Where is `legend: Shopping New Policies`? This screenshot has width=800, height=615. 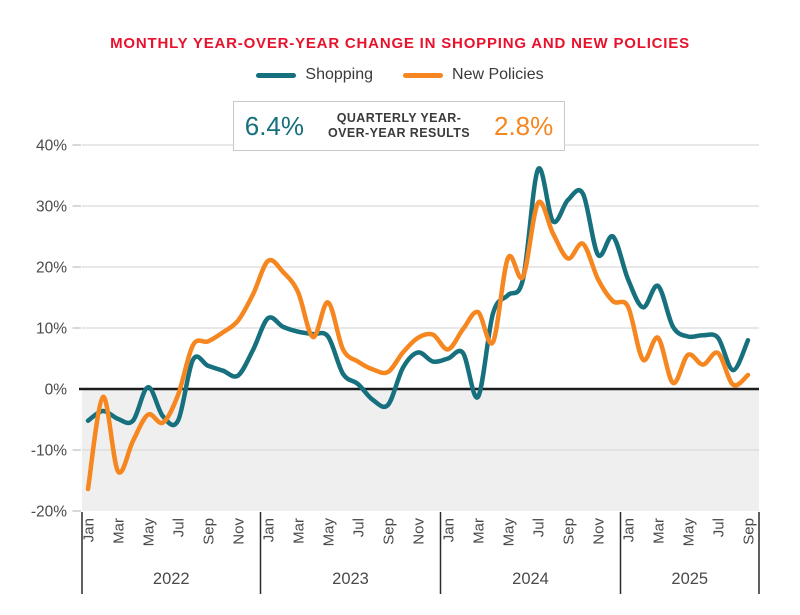 legend: Shopping New Policies is located at coordinates (400, 75).